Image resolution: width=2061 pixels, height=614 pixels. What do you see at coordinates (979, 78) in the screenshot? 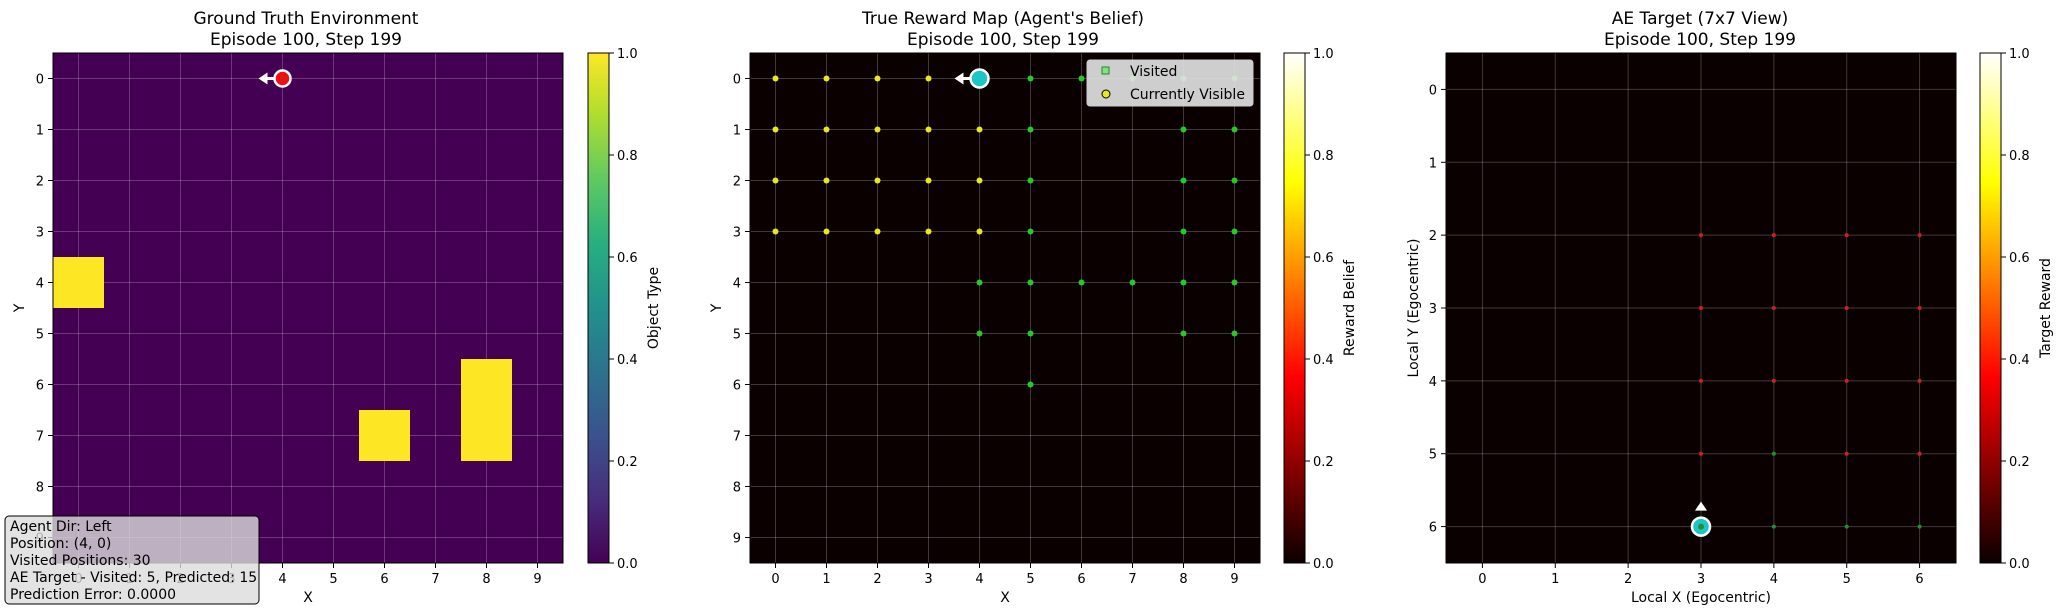
I see `agent-marker` at bounding box center [979, 78].